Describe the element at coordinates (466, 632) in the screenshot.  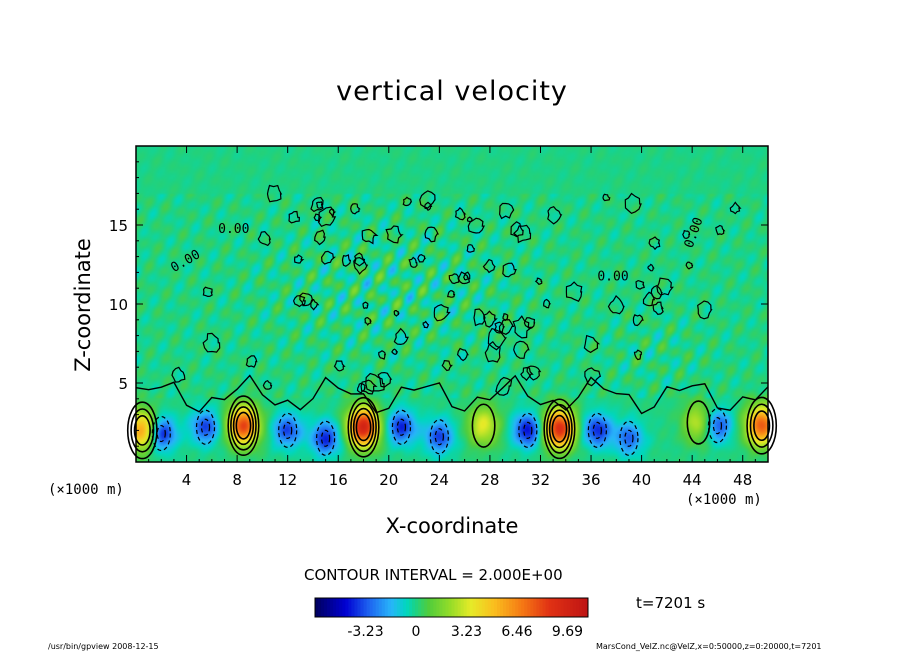
I see `colorbar-tick-label: 3.23` at that location.